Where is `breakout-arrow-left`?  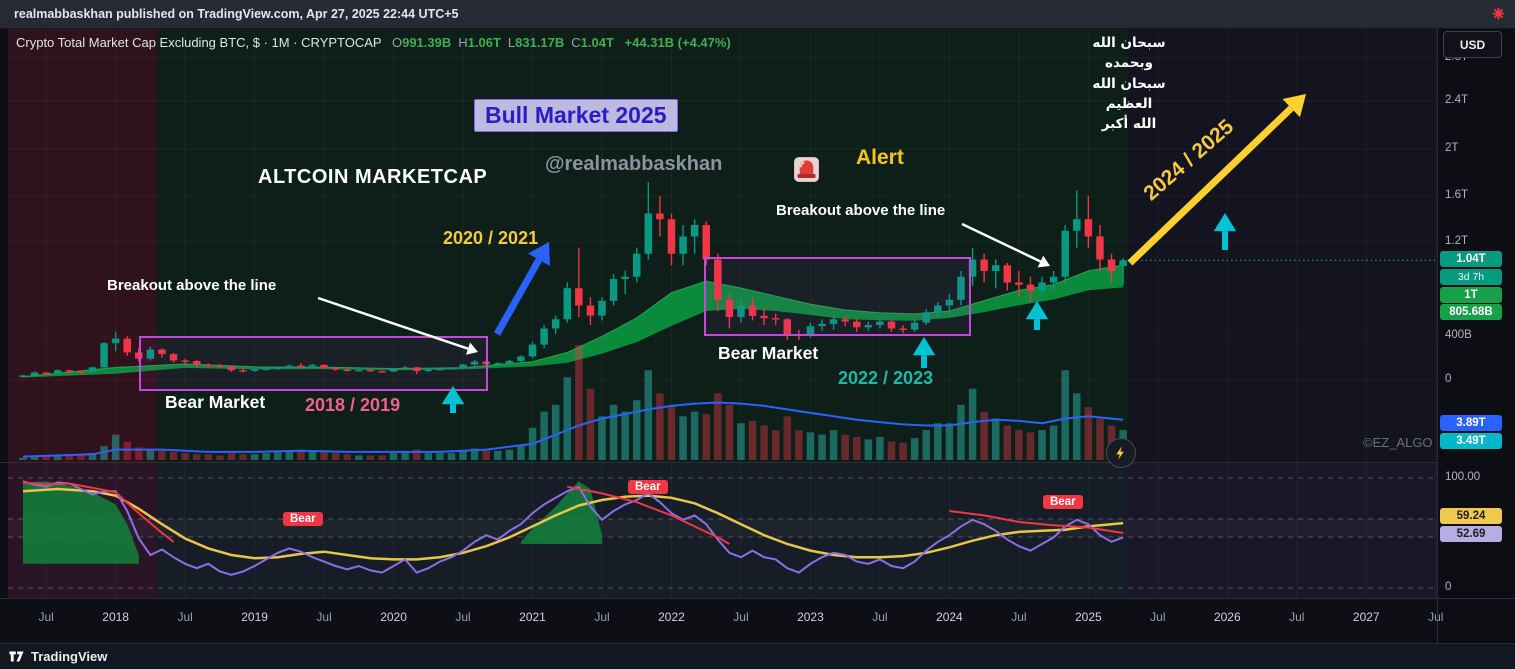
breakout-arrow-left is located at coordinates (397, 325).